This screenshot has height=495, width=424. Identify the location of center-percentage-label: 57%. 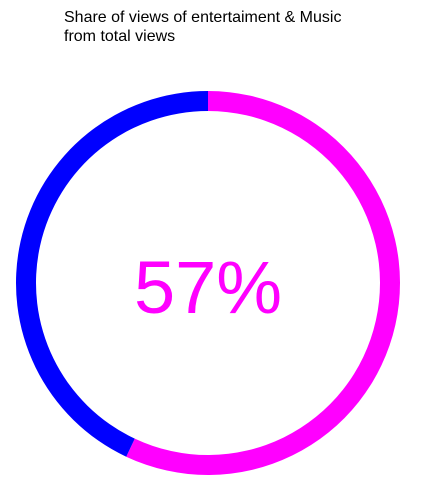
(208, 287).